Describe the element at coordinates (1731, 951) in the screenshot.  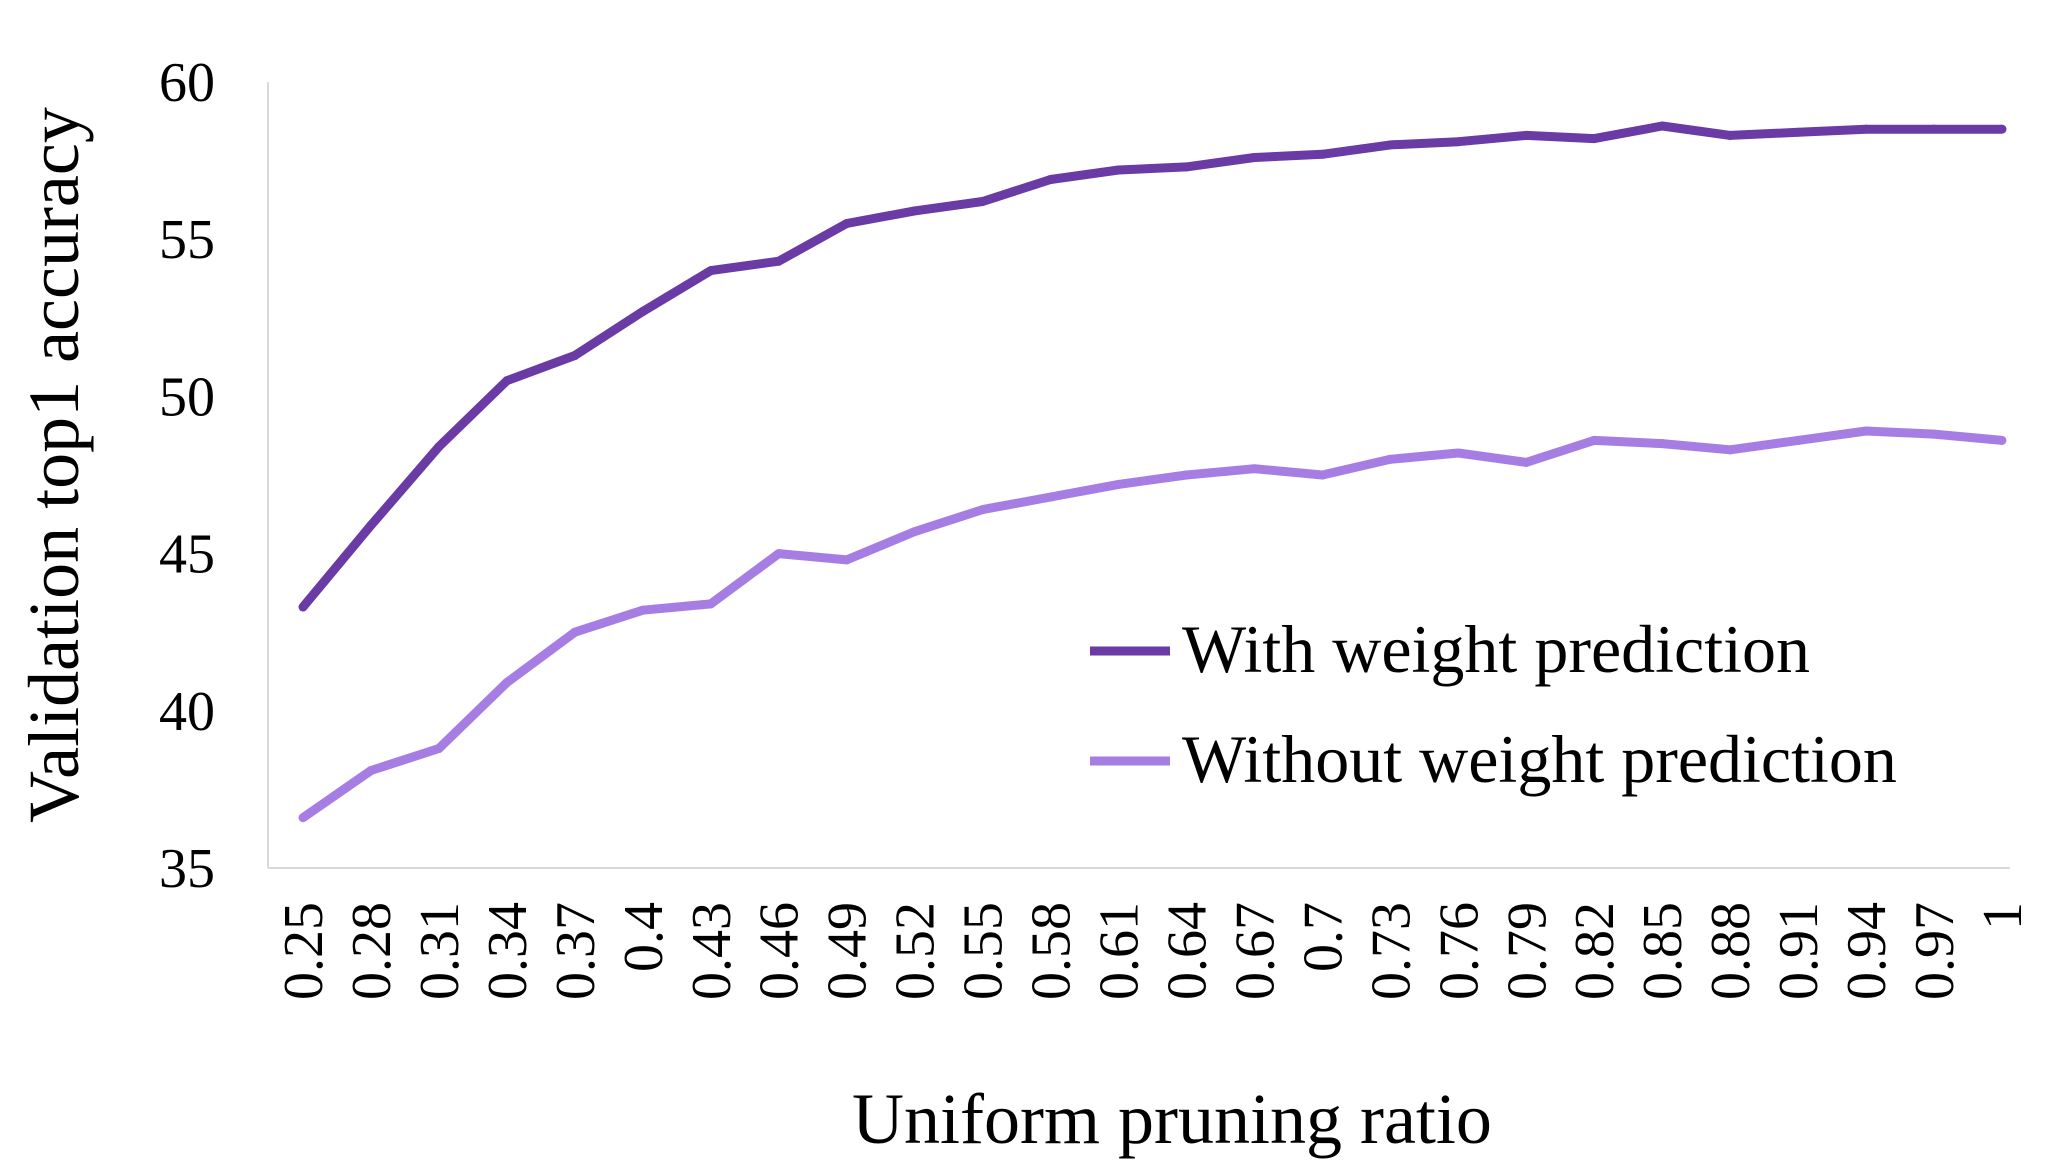
I see `x-tick-label: 0.88` at that location.